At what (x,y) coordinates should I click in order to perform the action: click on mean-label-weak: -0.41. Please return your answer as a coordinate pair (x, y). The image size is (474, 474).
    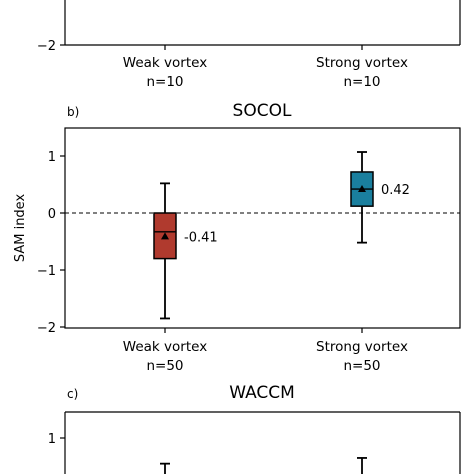
    Looking at the image, I should click on (201, 237).